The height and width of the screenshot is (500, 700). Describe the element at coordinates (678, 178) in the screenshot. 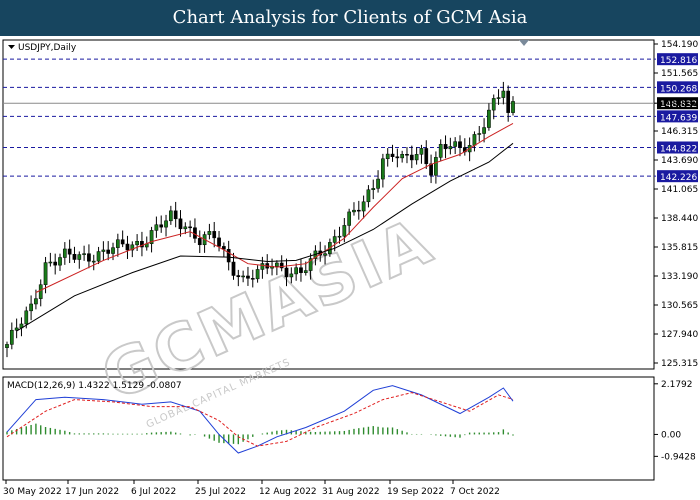

I see `level-price-label: 142.226` at that location.